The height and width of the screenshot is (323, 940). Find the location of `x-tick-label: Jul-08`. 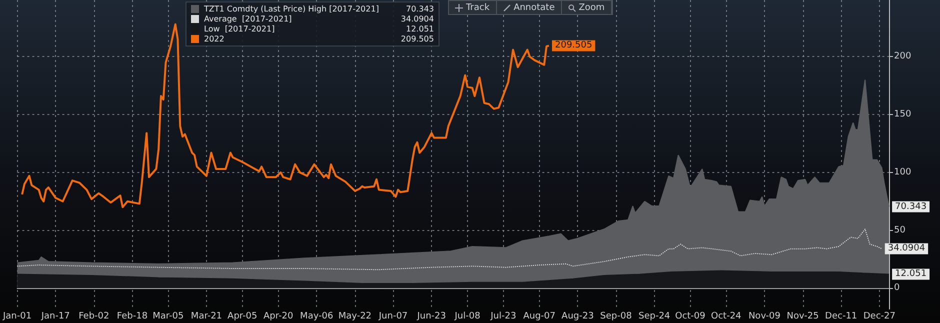

x-tick-label: Jul-08 is located at coordinates (467, 317).